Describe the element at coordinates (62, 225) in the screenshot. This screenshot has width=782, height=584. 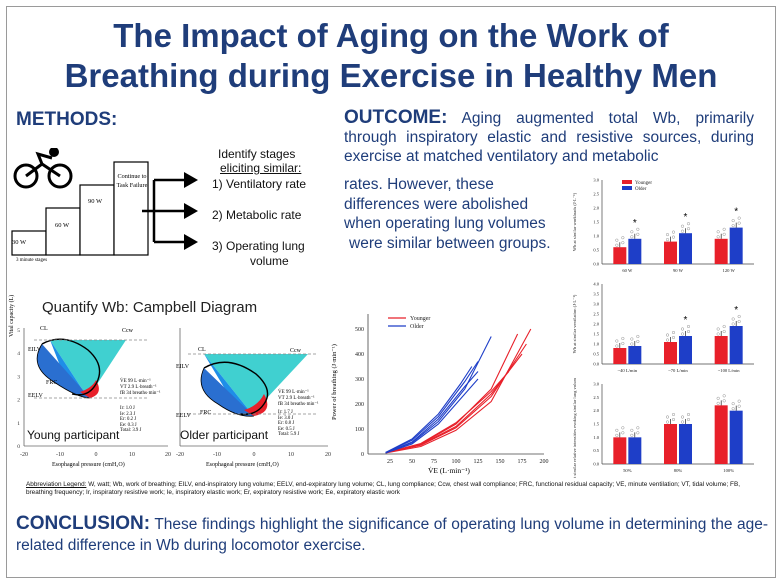
I see `stage-60w-label: 60 W` at that location.